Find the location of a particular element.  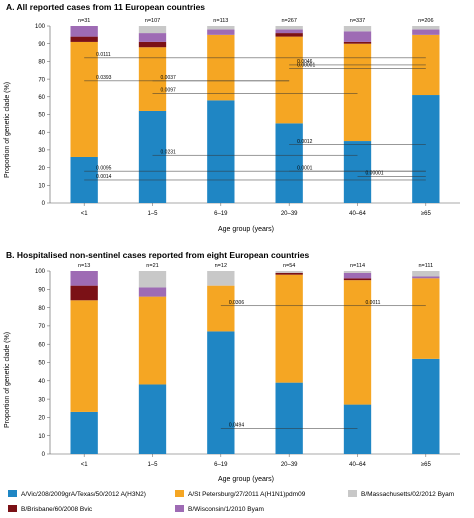

y-tick-label: 100 is located at coordinates (40, 272).